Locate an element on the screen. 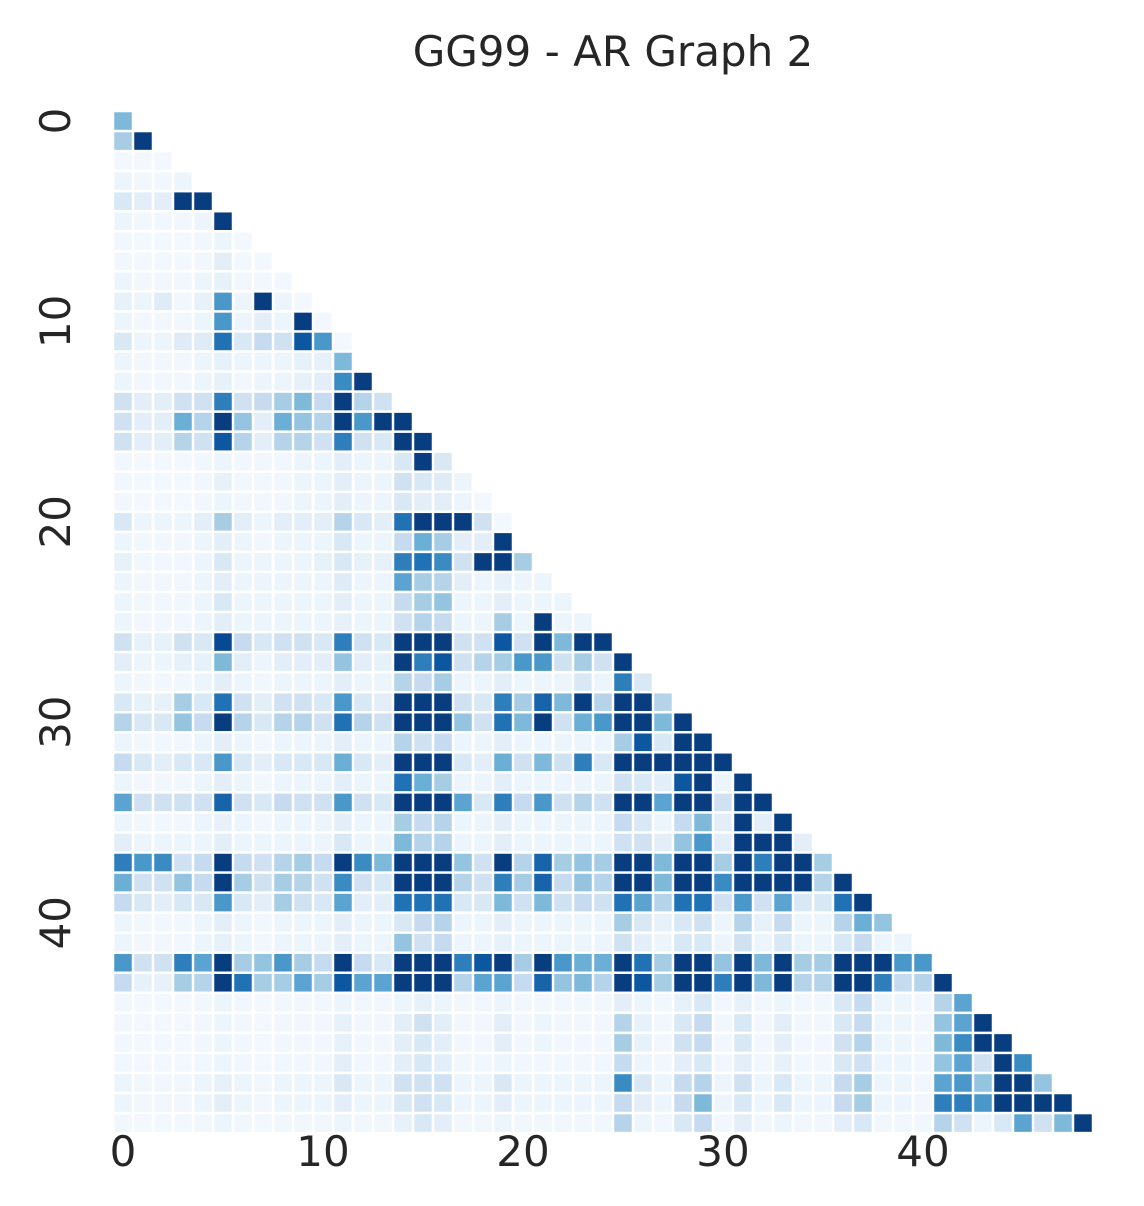 The image size is (1144, 1206). x-tick-label: 40 is located at coordinates (922, 1151).